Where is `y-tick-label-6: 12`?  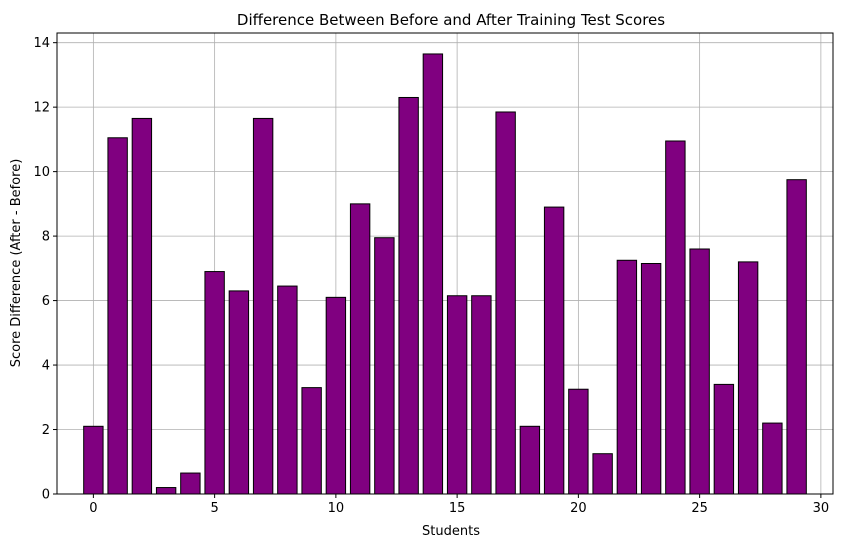 y-tick-label-6: 12 is located at coordinates (41, 108).